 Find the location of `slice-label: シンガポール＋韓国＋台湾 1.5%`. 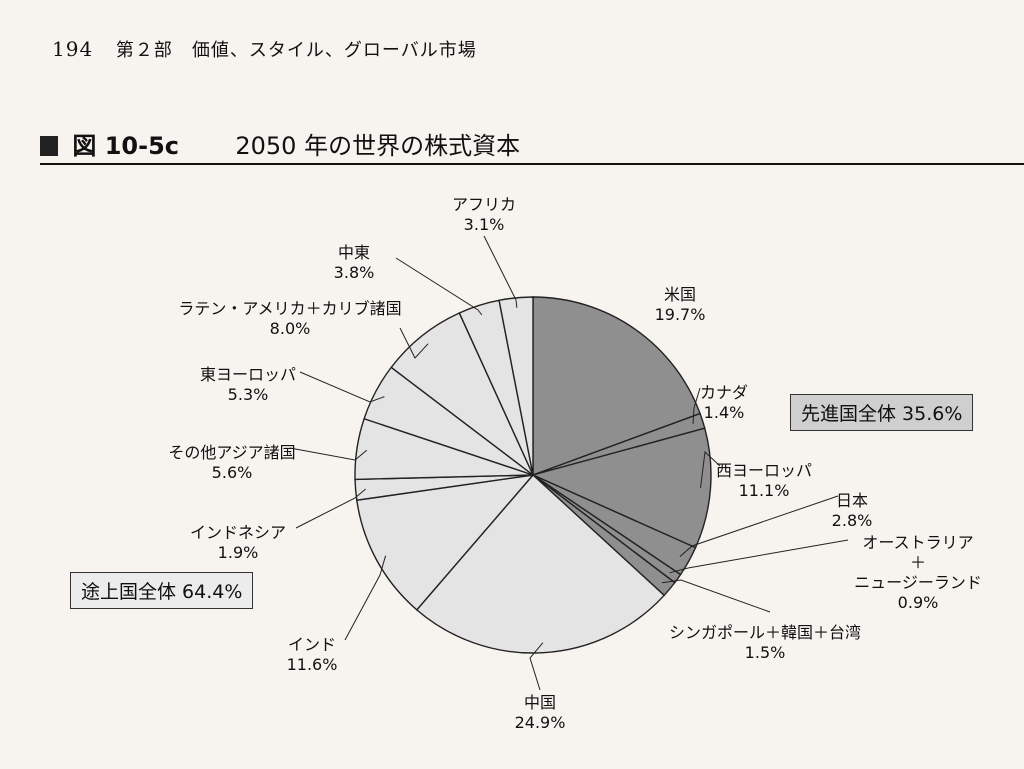

slice-label: シンガポール＋韓国＋台湾 1.5% is located at coordinates (765, 642).